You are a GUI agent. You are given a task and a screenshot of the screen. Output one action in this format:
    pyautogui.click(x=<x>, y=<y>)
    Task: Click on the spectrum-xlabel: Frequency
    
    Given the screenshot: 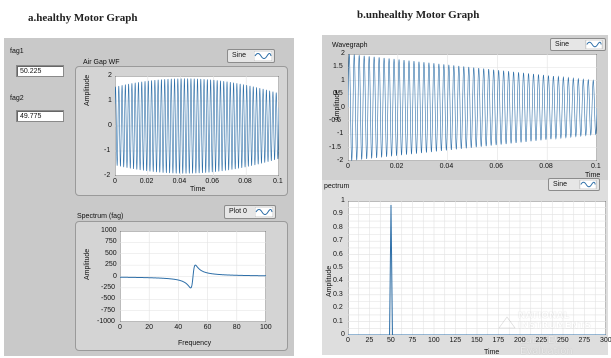 What is the action you would take?
    pyautogui.click(x=195, y=343)
    